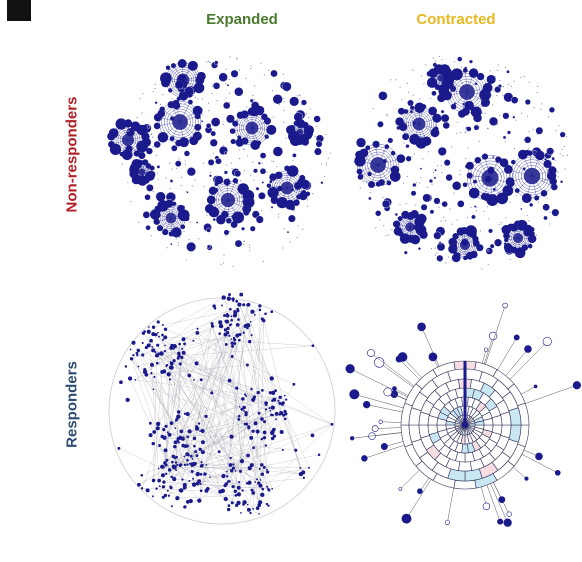 The height and width of the screenshot is (562, 582). I want to click on ring-cell, so click(465, 466).